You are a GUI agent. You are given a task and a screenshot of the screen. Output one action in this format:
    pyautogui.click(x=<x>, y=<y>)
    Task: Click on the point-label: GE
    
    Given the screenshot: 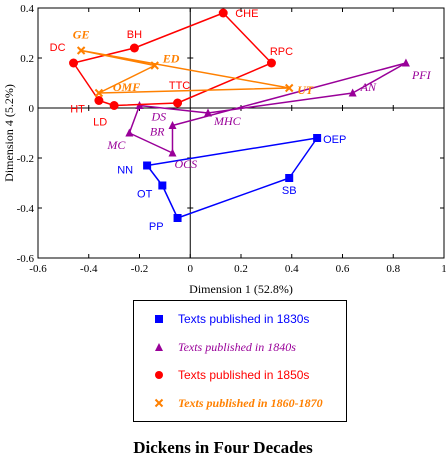 What is the action you would take?
    pyautogui.click(x=81, y=35)
    